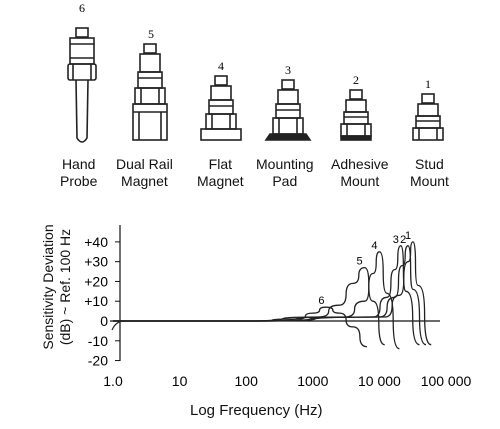  What do you see at coordinates (180, 381) in the screenshot?
I see `x-tick-label: 10` at bounding box center [180, 381].